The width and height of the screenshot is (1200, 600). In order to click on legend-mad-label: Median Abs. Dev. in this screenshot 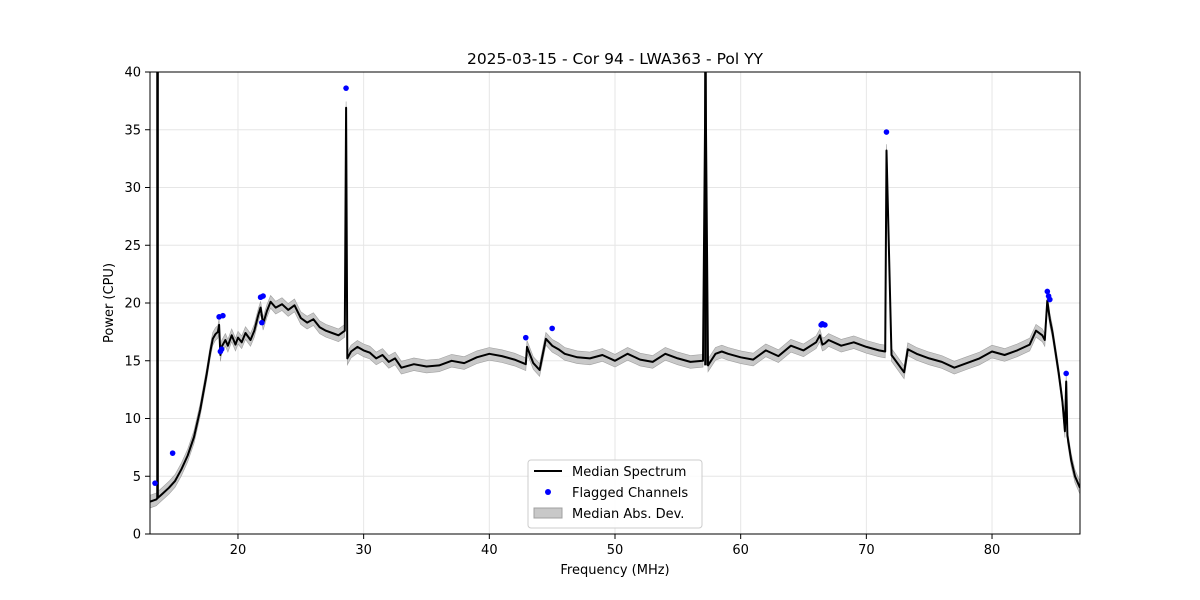, I will do `click(628, 514)`.